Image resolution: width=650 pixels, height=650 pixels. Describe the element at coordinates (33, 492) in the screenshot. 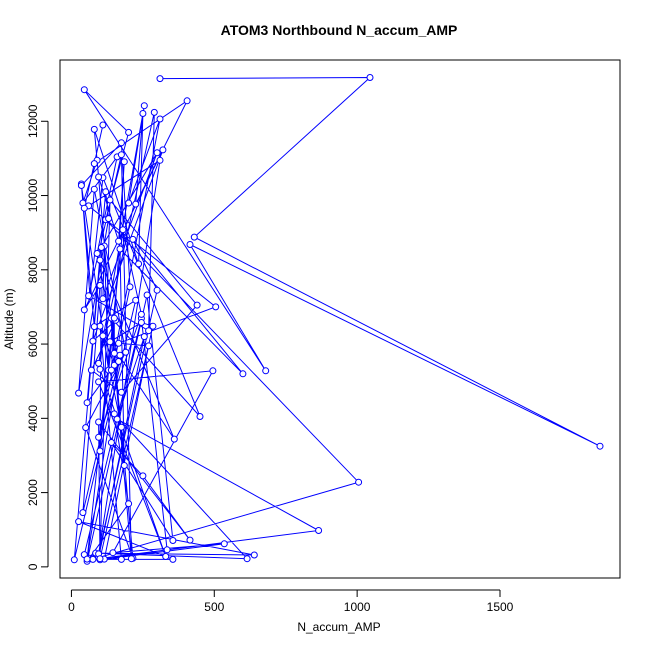

I see `y-tick-label-1: 2000` at that location.